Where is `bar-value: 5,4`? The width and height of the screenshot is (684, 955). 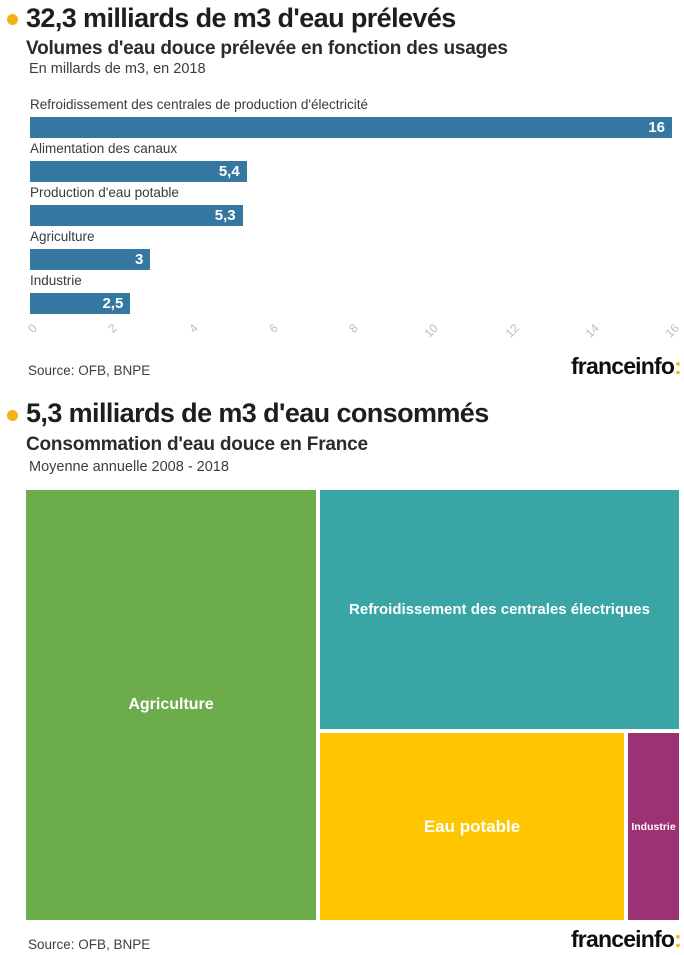
bar-value: 5,4 is located at coordinates (229, 171).